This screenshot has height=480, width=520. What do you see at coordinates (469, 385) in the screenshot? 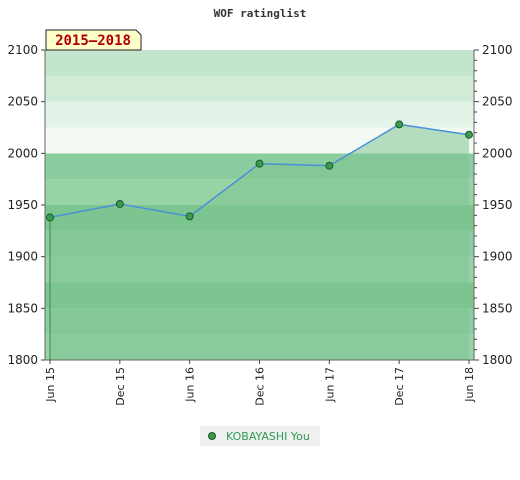
I see `x-tick-label: Jun 18` at bounding box center [469, 385].